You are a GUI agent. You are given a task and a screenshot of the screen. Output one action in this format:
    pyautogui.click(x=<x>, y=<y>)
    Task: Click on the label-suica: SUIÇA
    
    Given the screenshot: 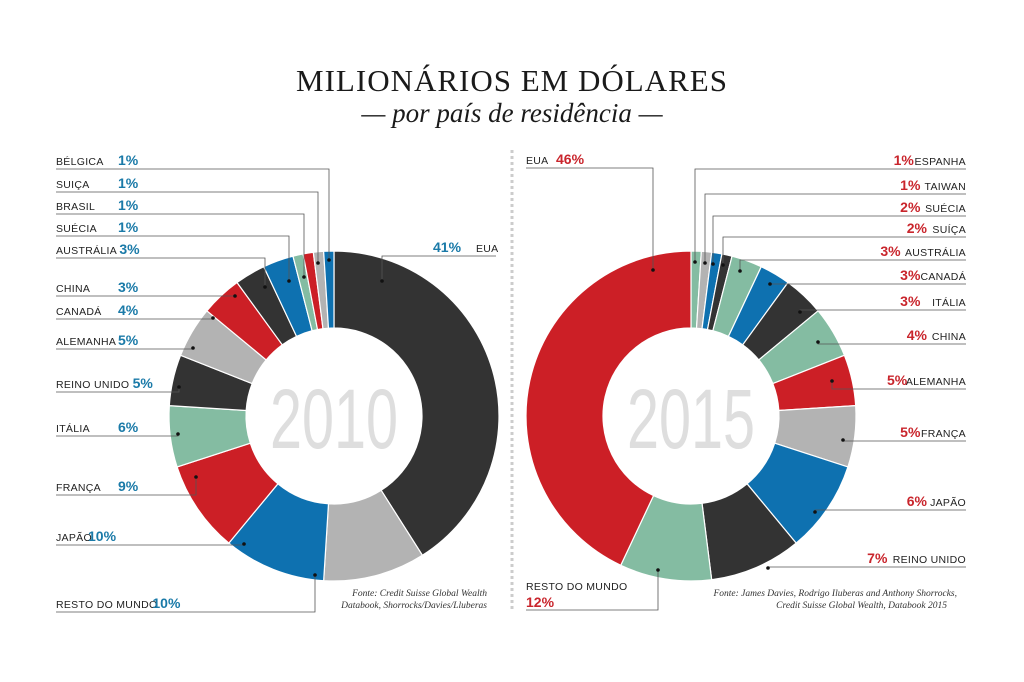 What is the action you would take?
    pyautogui.click(x=73, y=185)
    